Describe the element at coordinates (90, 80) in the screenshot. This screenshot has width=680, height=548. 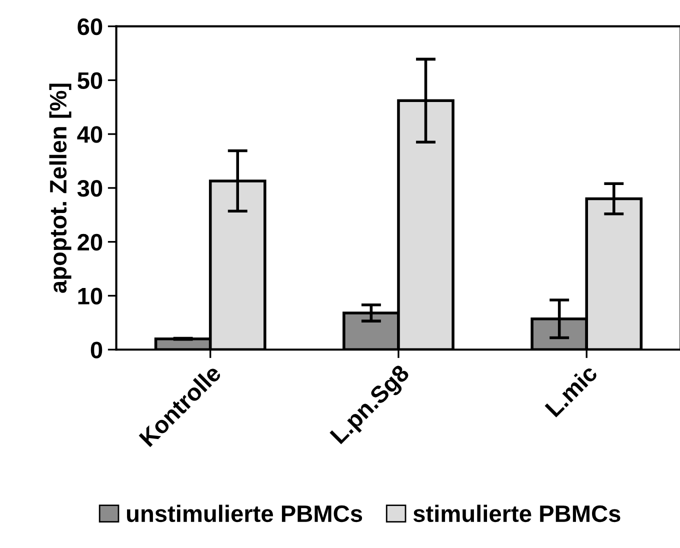
I see `y-tick-label: 50` at that location.